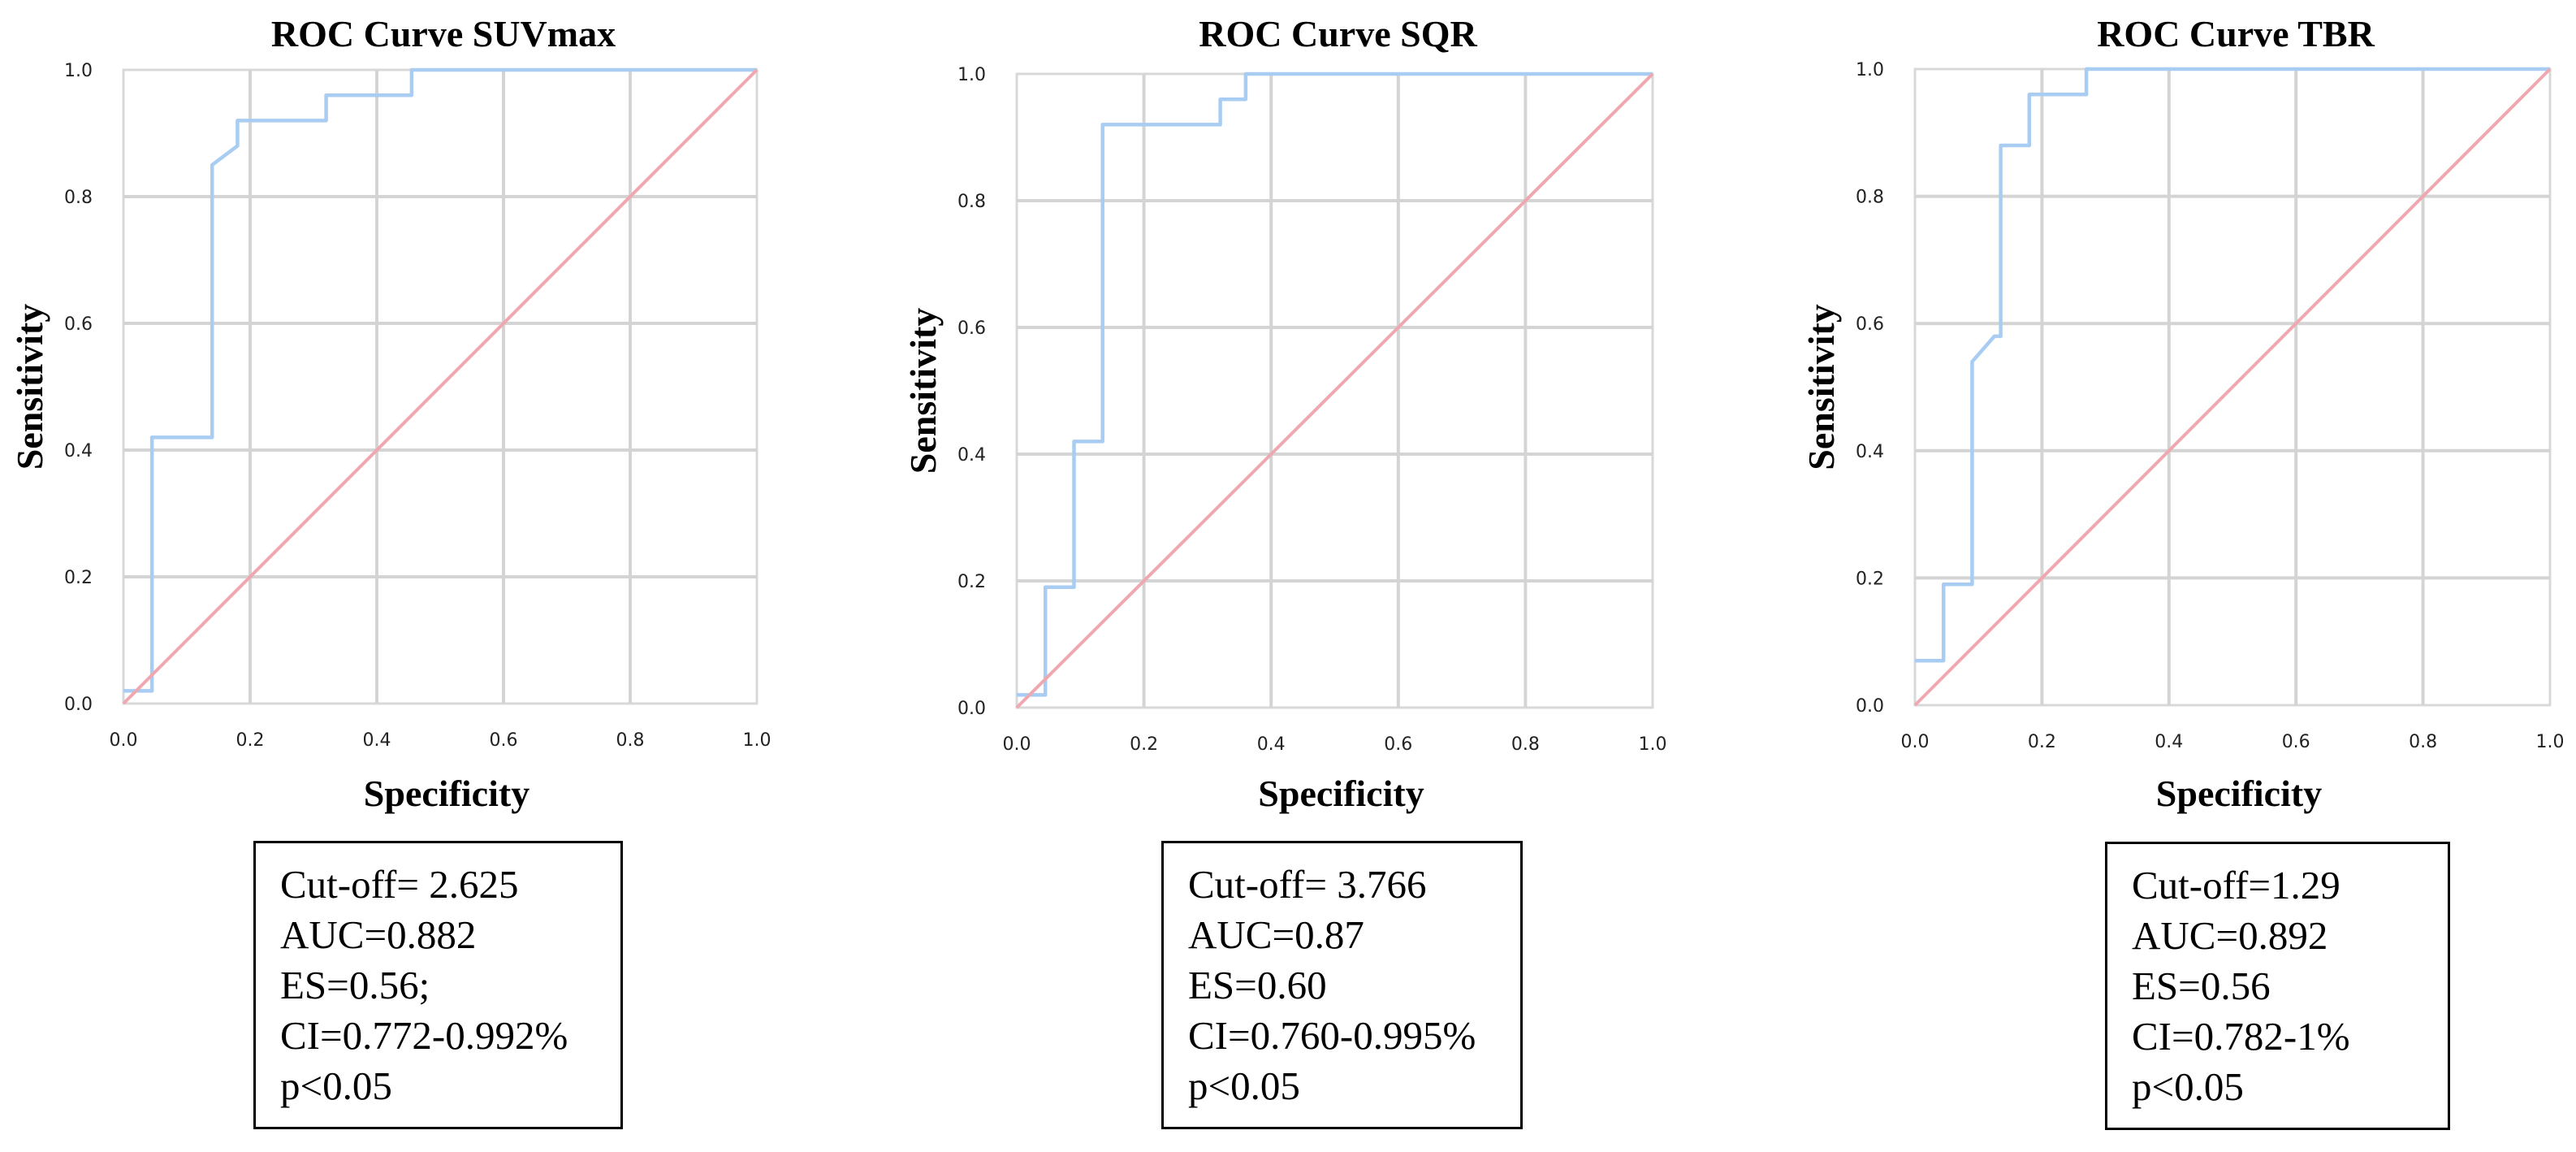  What do you see at coordinates (440, 380) in the screenshot?
I see `chart-1-roc-curve` at bounding box center [440, 380].